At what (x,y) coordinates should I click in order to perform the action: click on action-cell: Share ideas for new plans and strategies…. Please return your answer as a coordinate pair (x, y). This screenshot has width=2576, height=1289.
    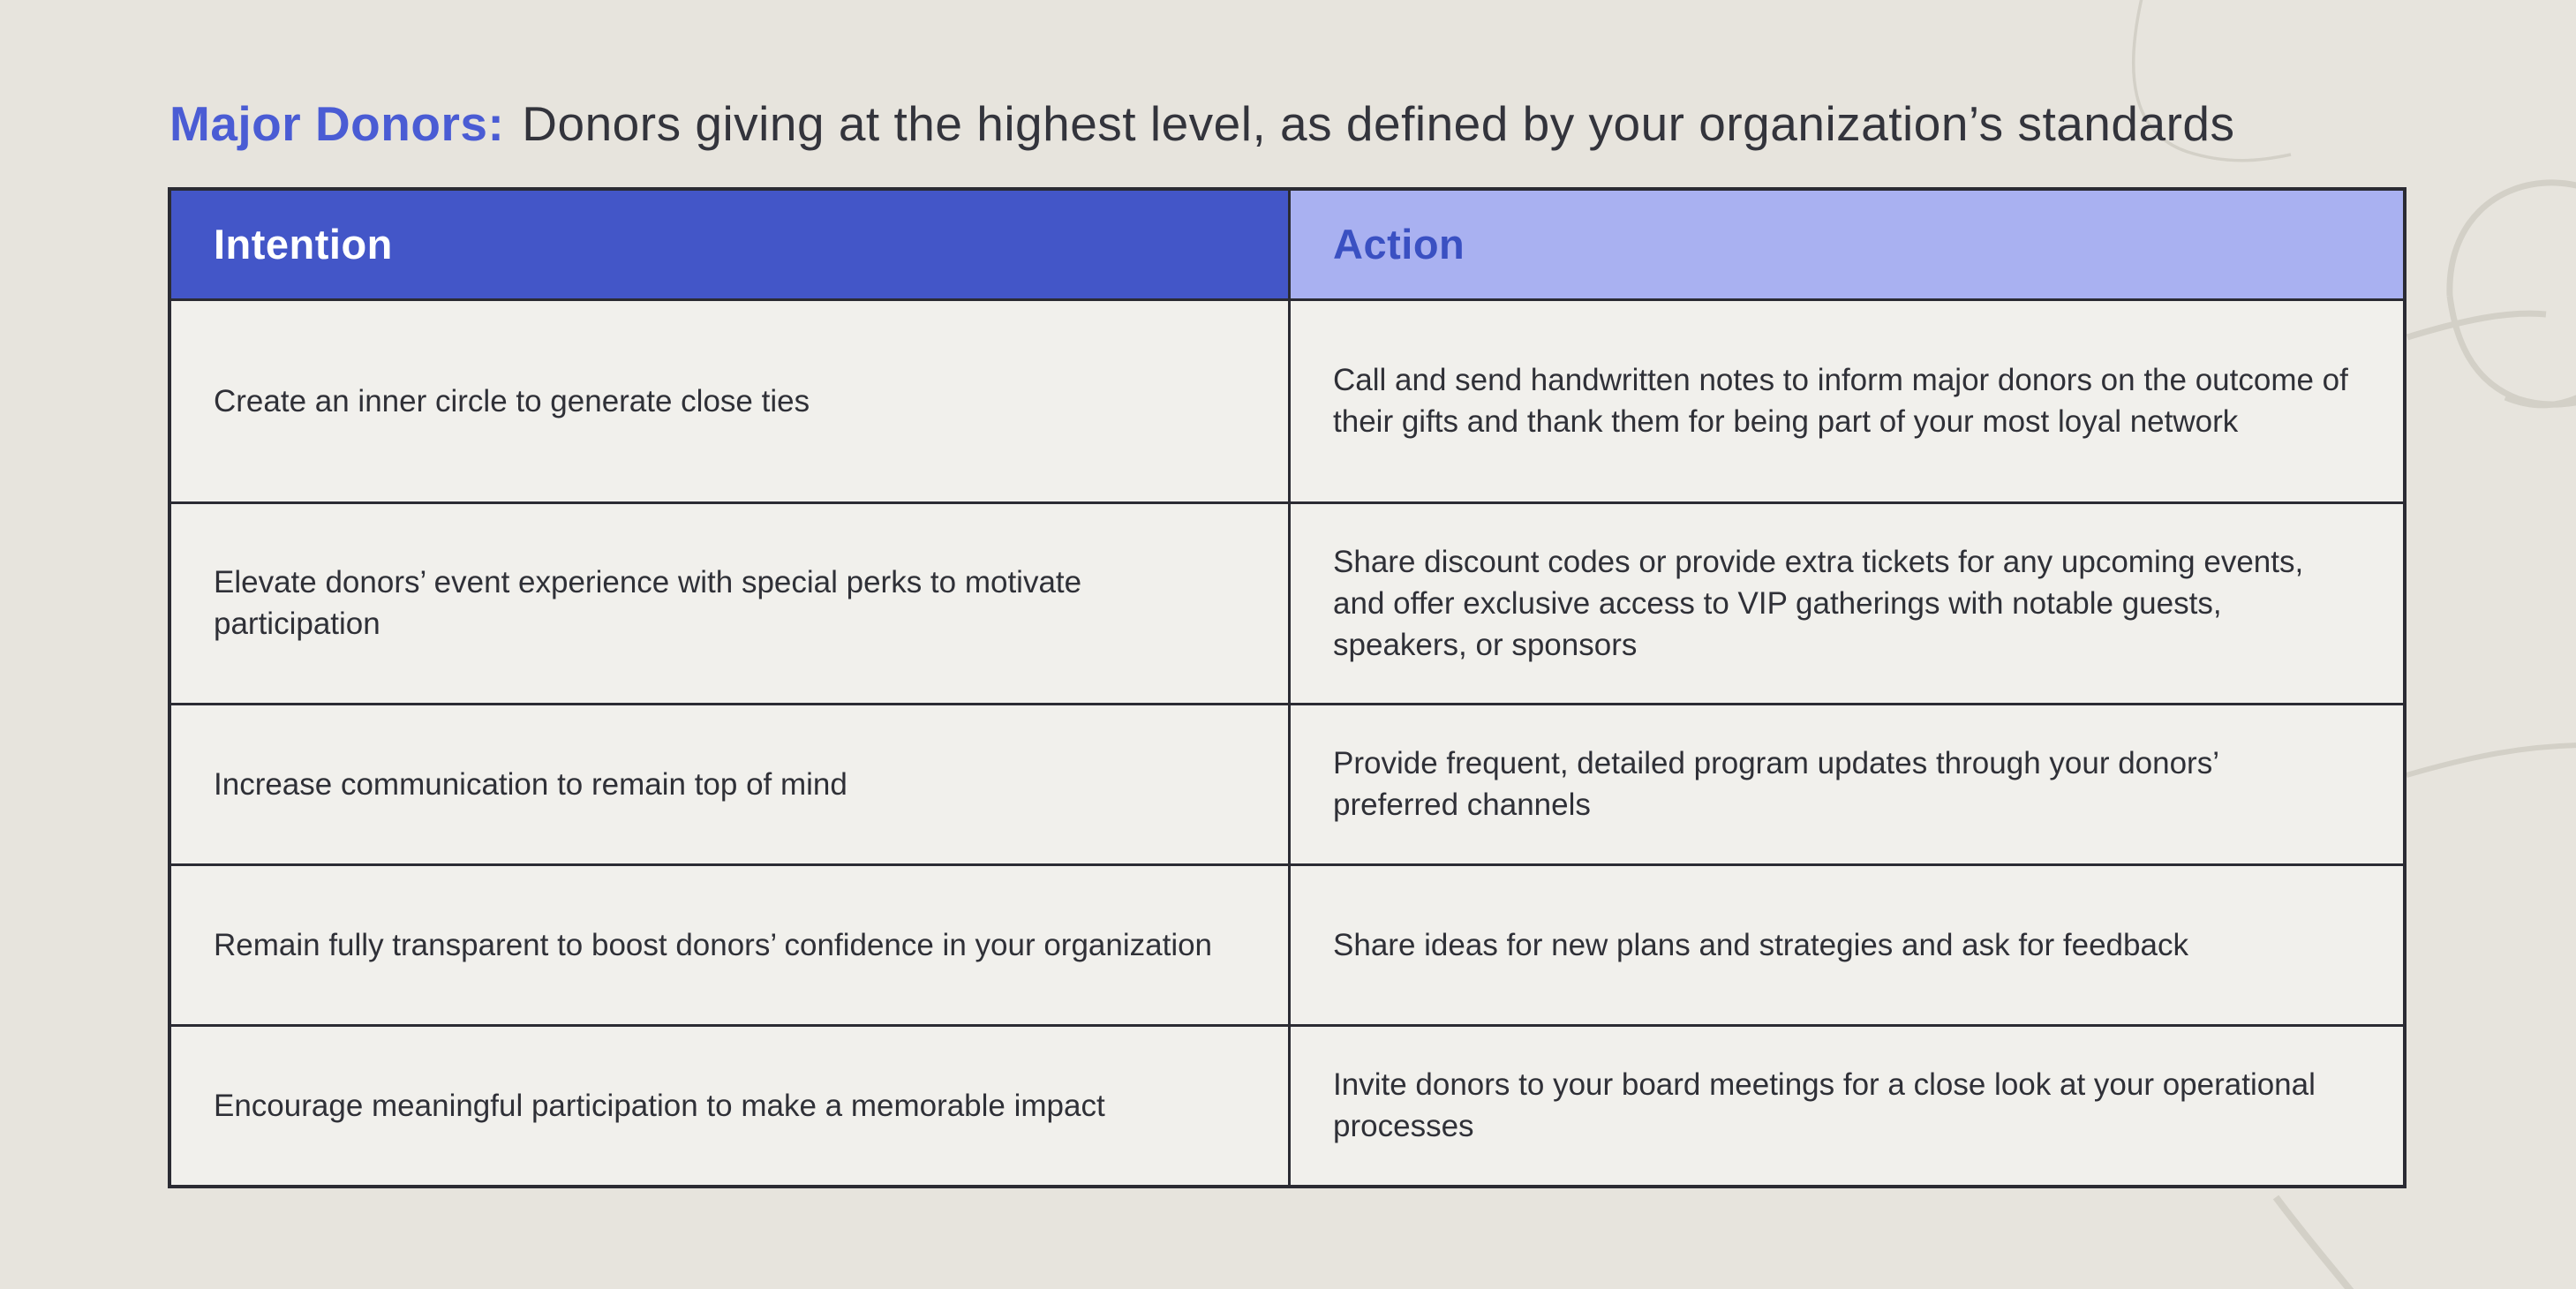
    Looking at the image, I should click on (1847, 945).